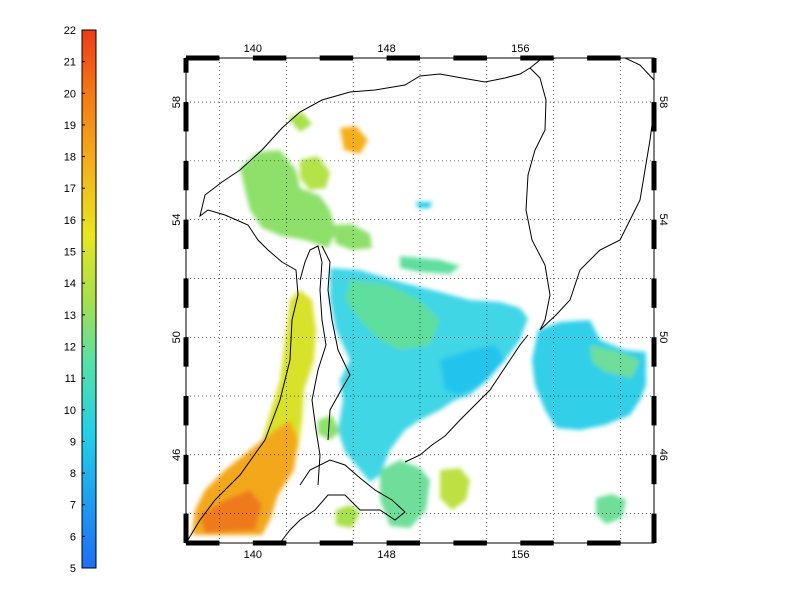  What do you see at coordinates (253, 49) in the screenshot?
I see `lon-tick-label-top: 140` at bounding box center [253, 49].